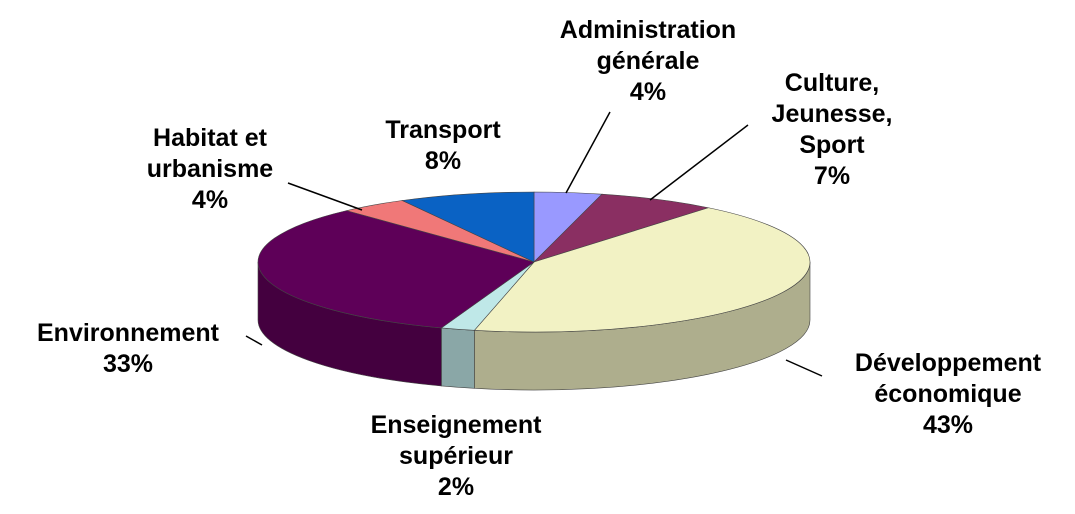 The width and height of the screenshot is (1075, 514). What do you see at coordinates (456, 440) in the screenshot?
I see `category-label: Enseignement supérieur` at bounding box center [456, 440].